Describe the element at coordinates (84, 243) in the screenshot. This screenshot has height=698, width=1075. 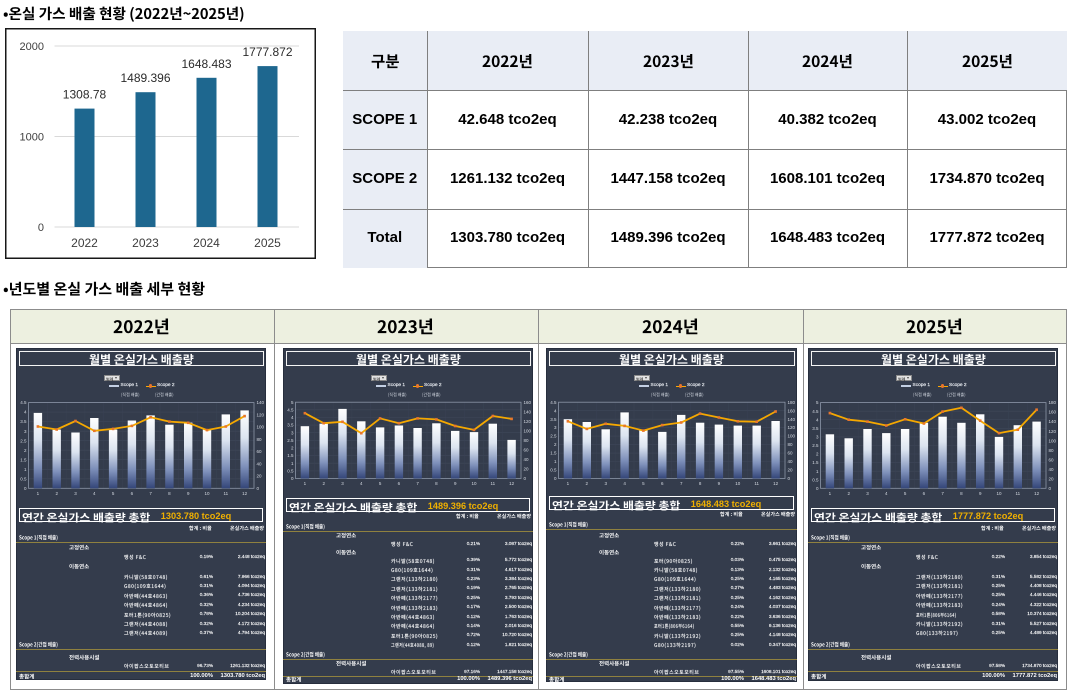
I see `svg-text: 2022` at that location.